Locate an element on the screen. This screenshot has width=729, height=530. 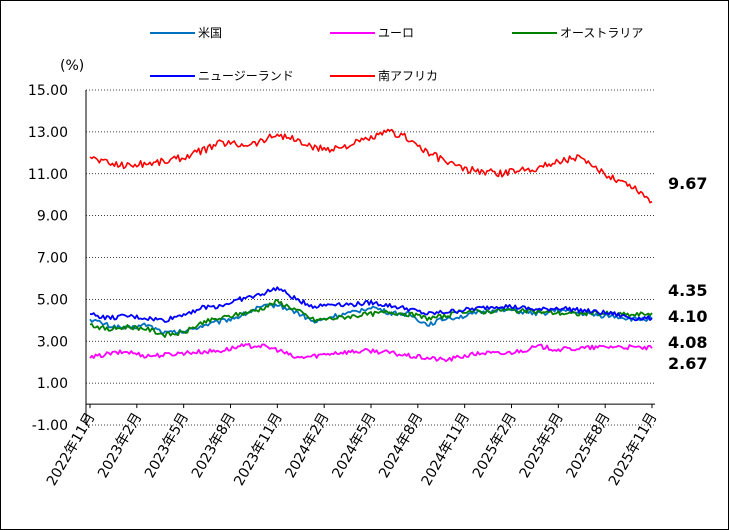
y-tick-label: 11.00 is located at coordinates (48, 175).